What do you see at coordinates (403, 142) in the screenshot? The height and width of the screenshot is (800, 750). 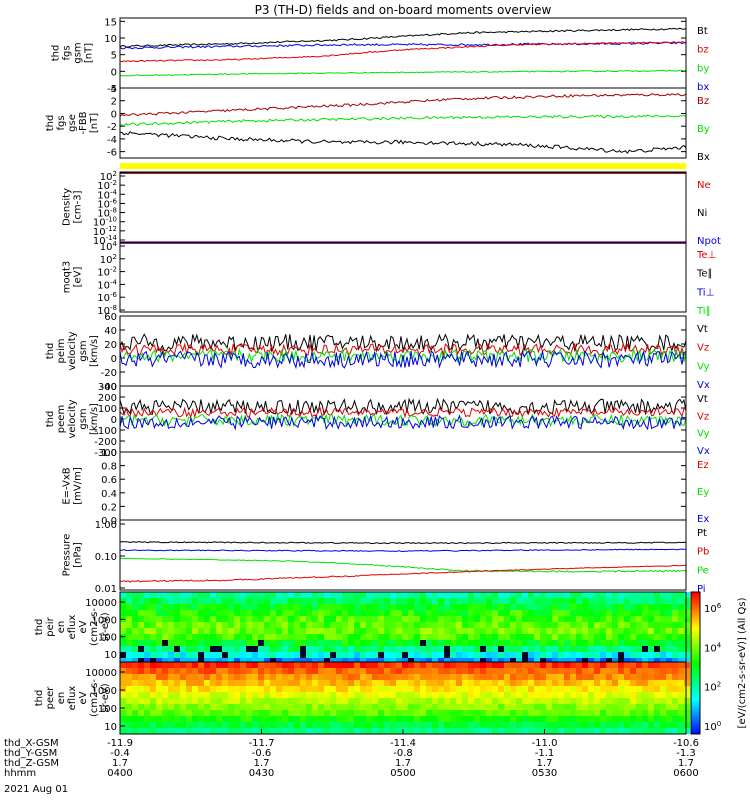 I see `series-line-bx` at bounding box center [403, 142].